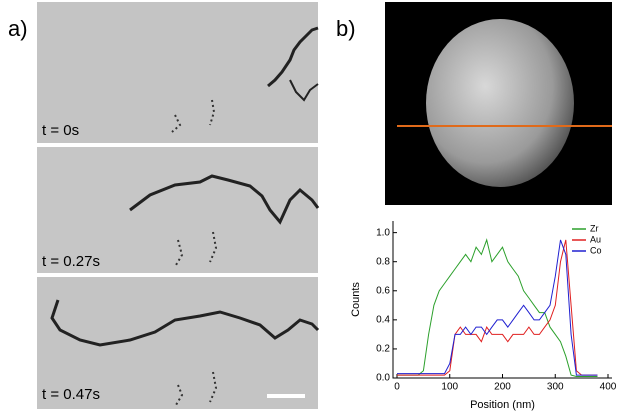  I want to click on legend-label: Zr, so click(594, 228).